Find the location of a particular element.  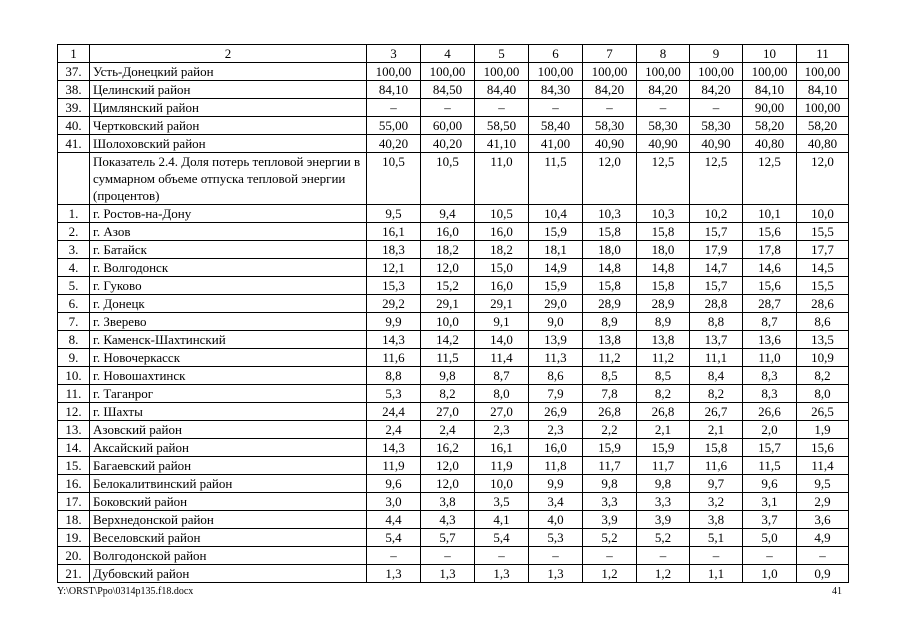

value-cell: 4,0 is located at coordinates (555, 519).